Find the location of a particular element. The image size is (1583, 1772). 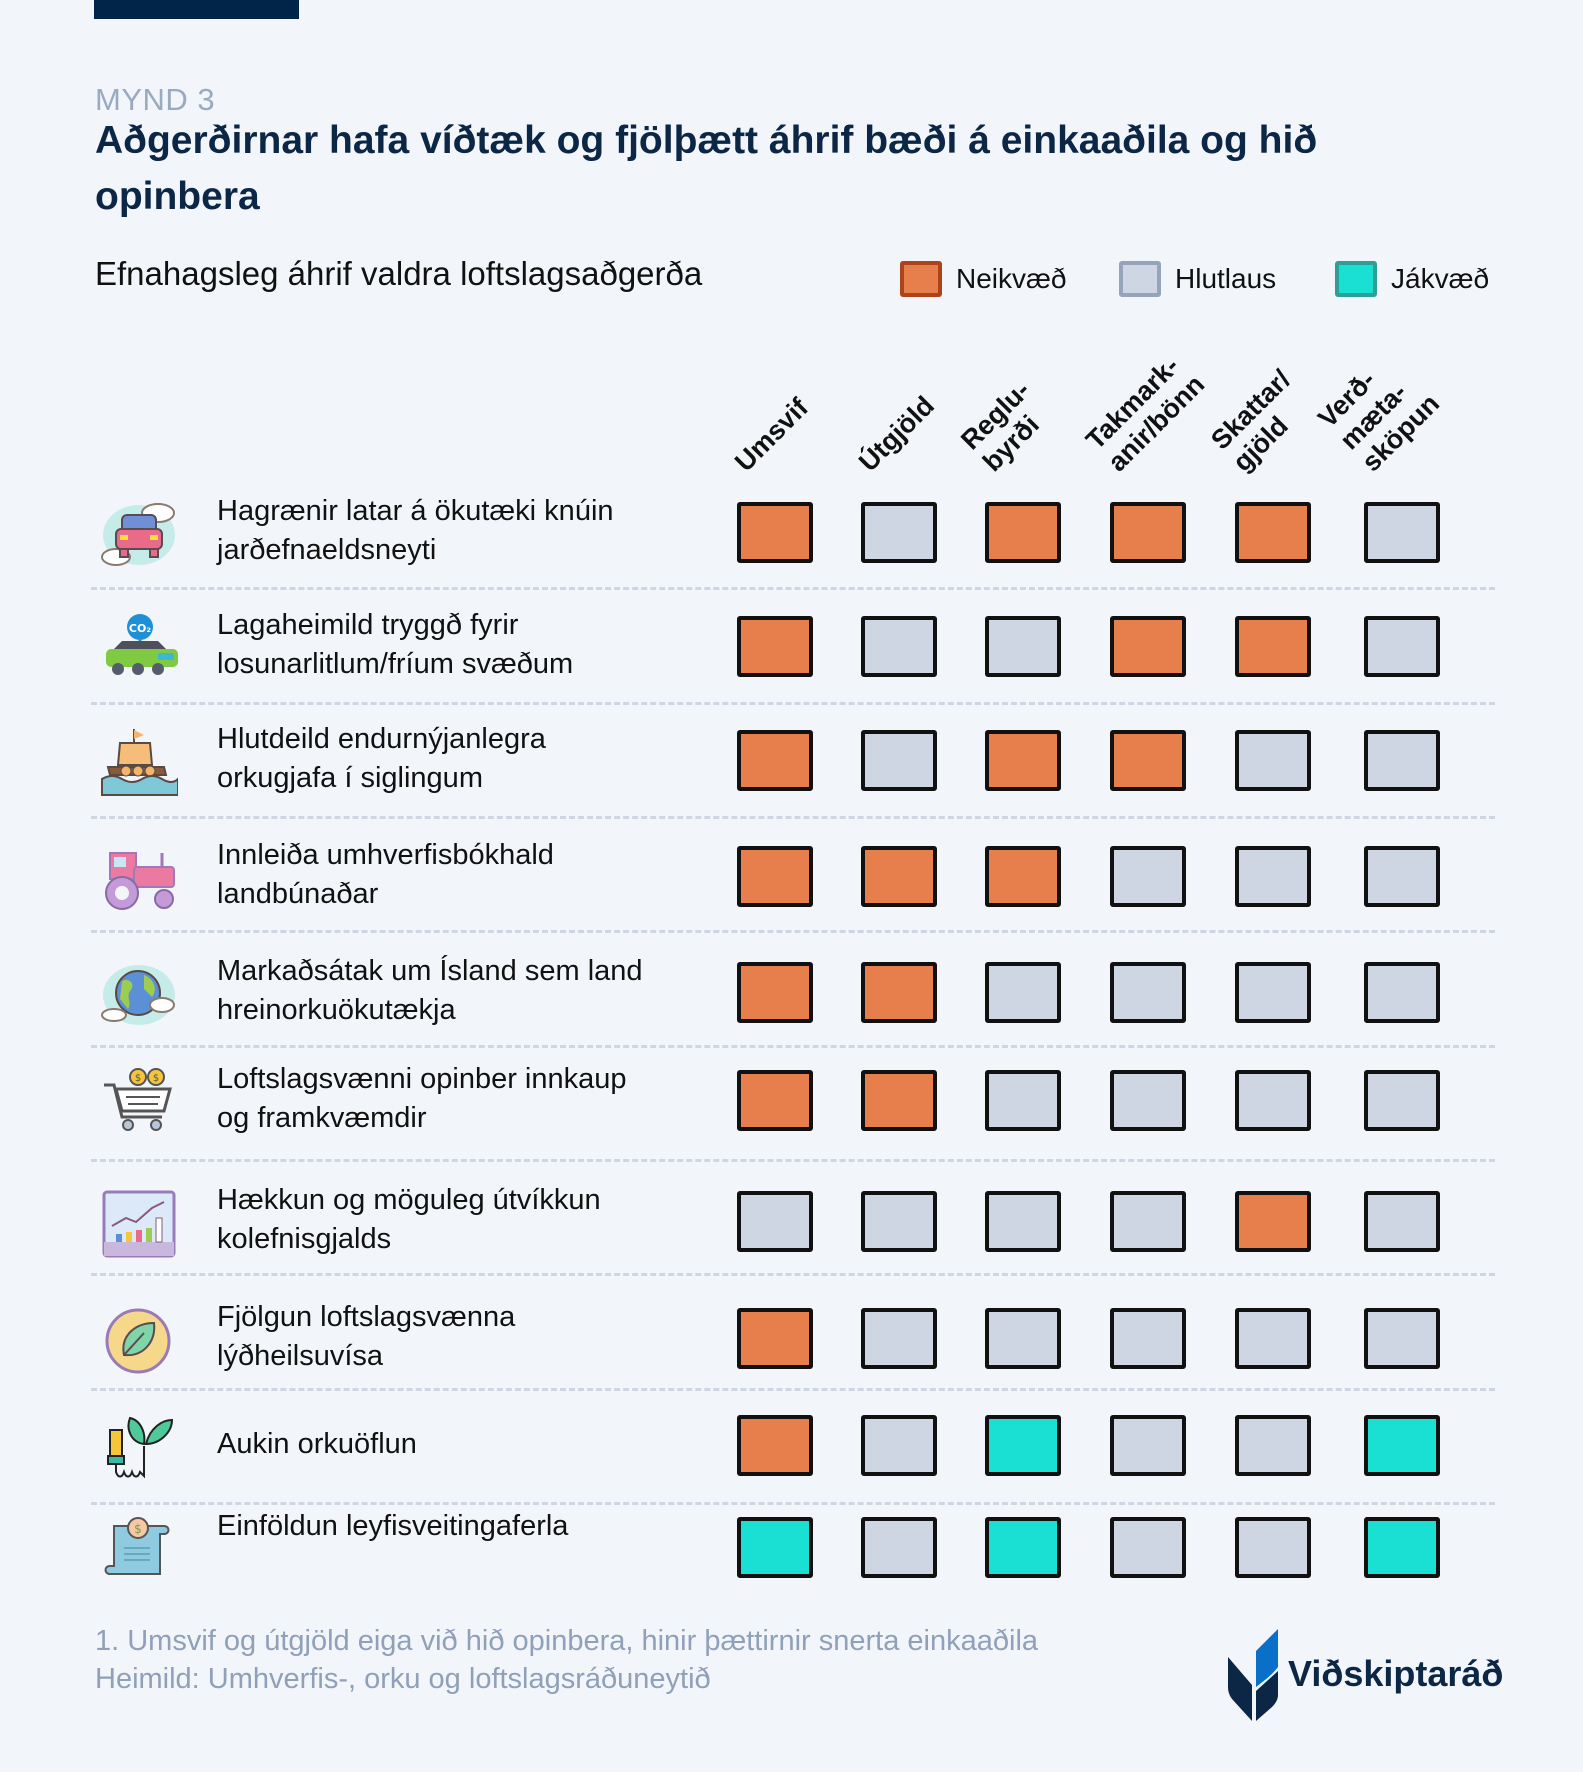

column-header-umsvif: Umsvif is located at coordinates (771, 435).